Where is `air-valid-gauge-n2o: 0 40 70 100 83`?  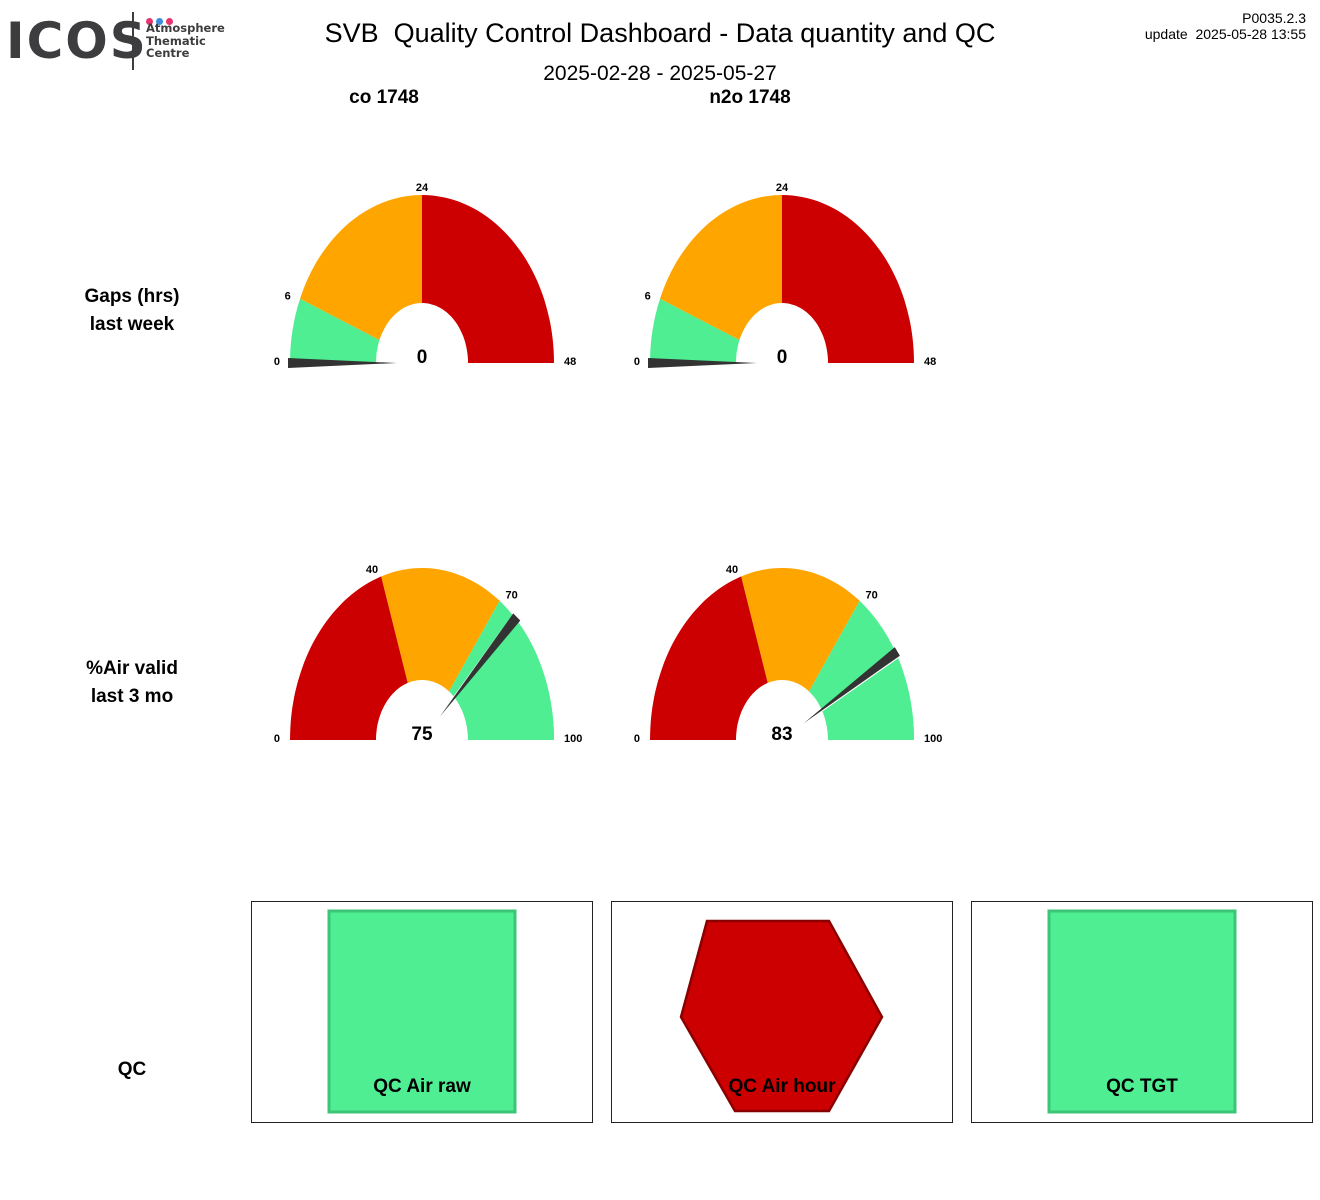
air-valid-gauge-n2o: 0 40 70 100 83 is located at coordinates (788, 654).